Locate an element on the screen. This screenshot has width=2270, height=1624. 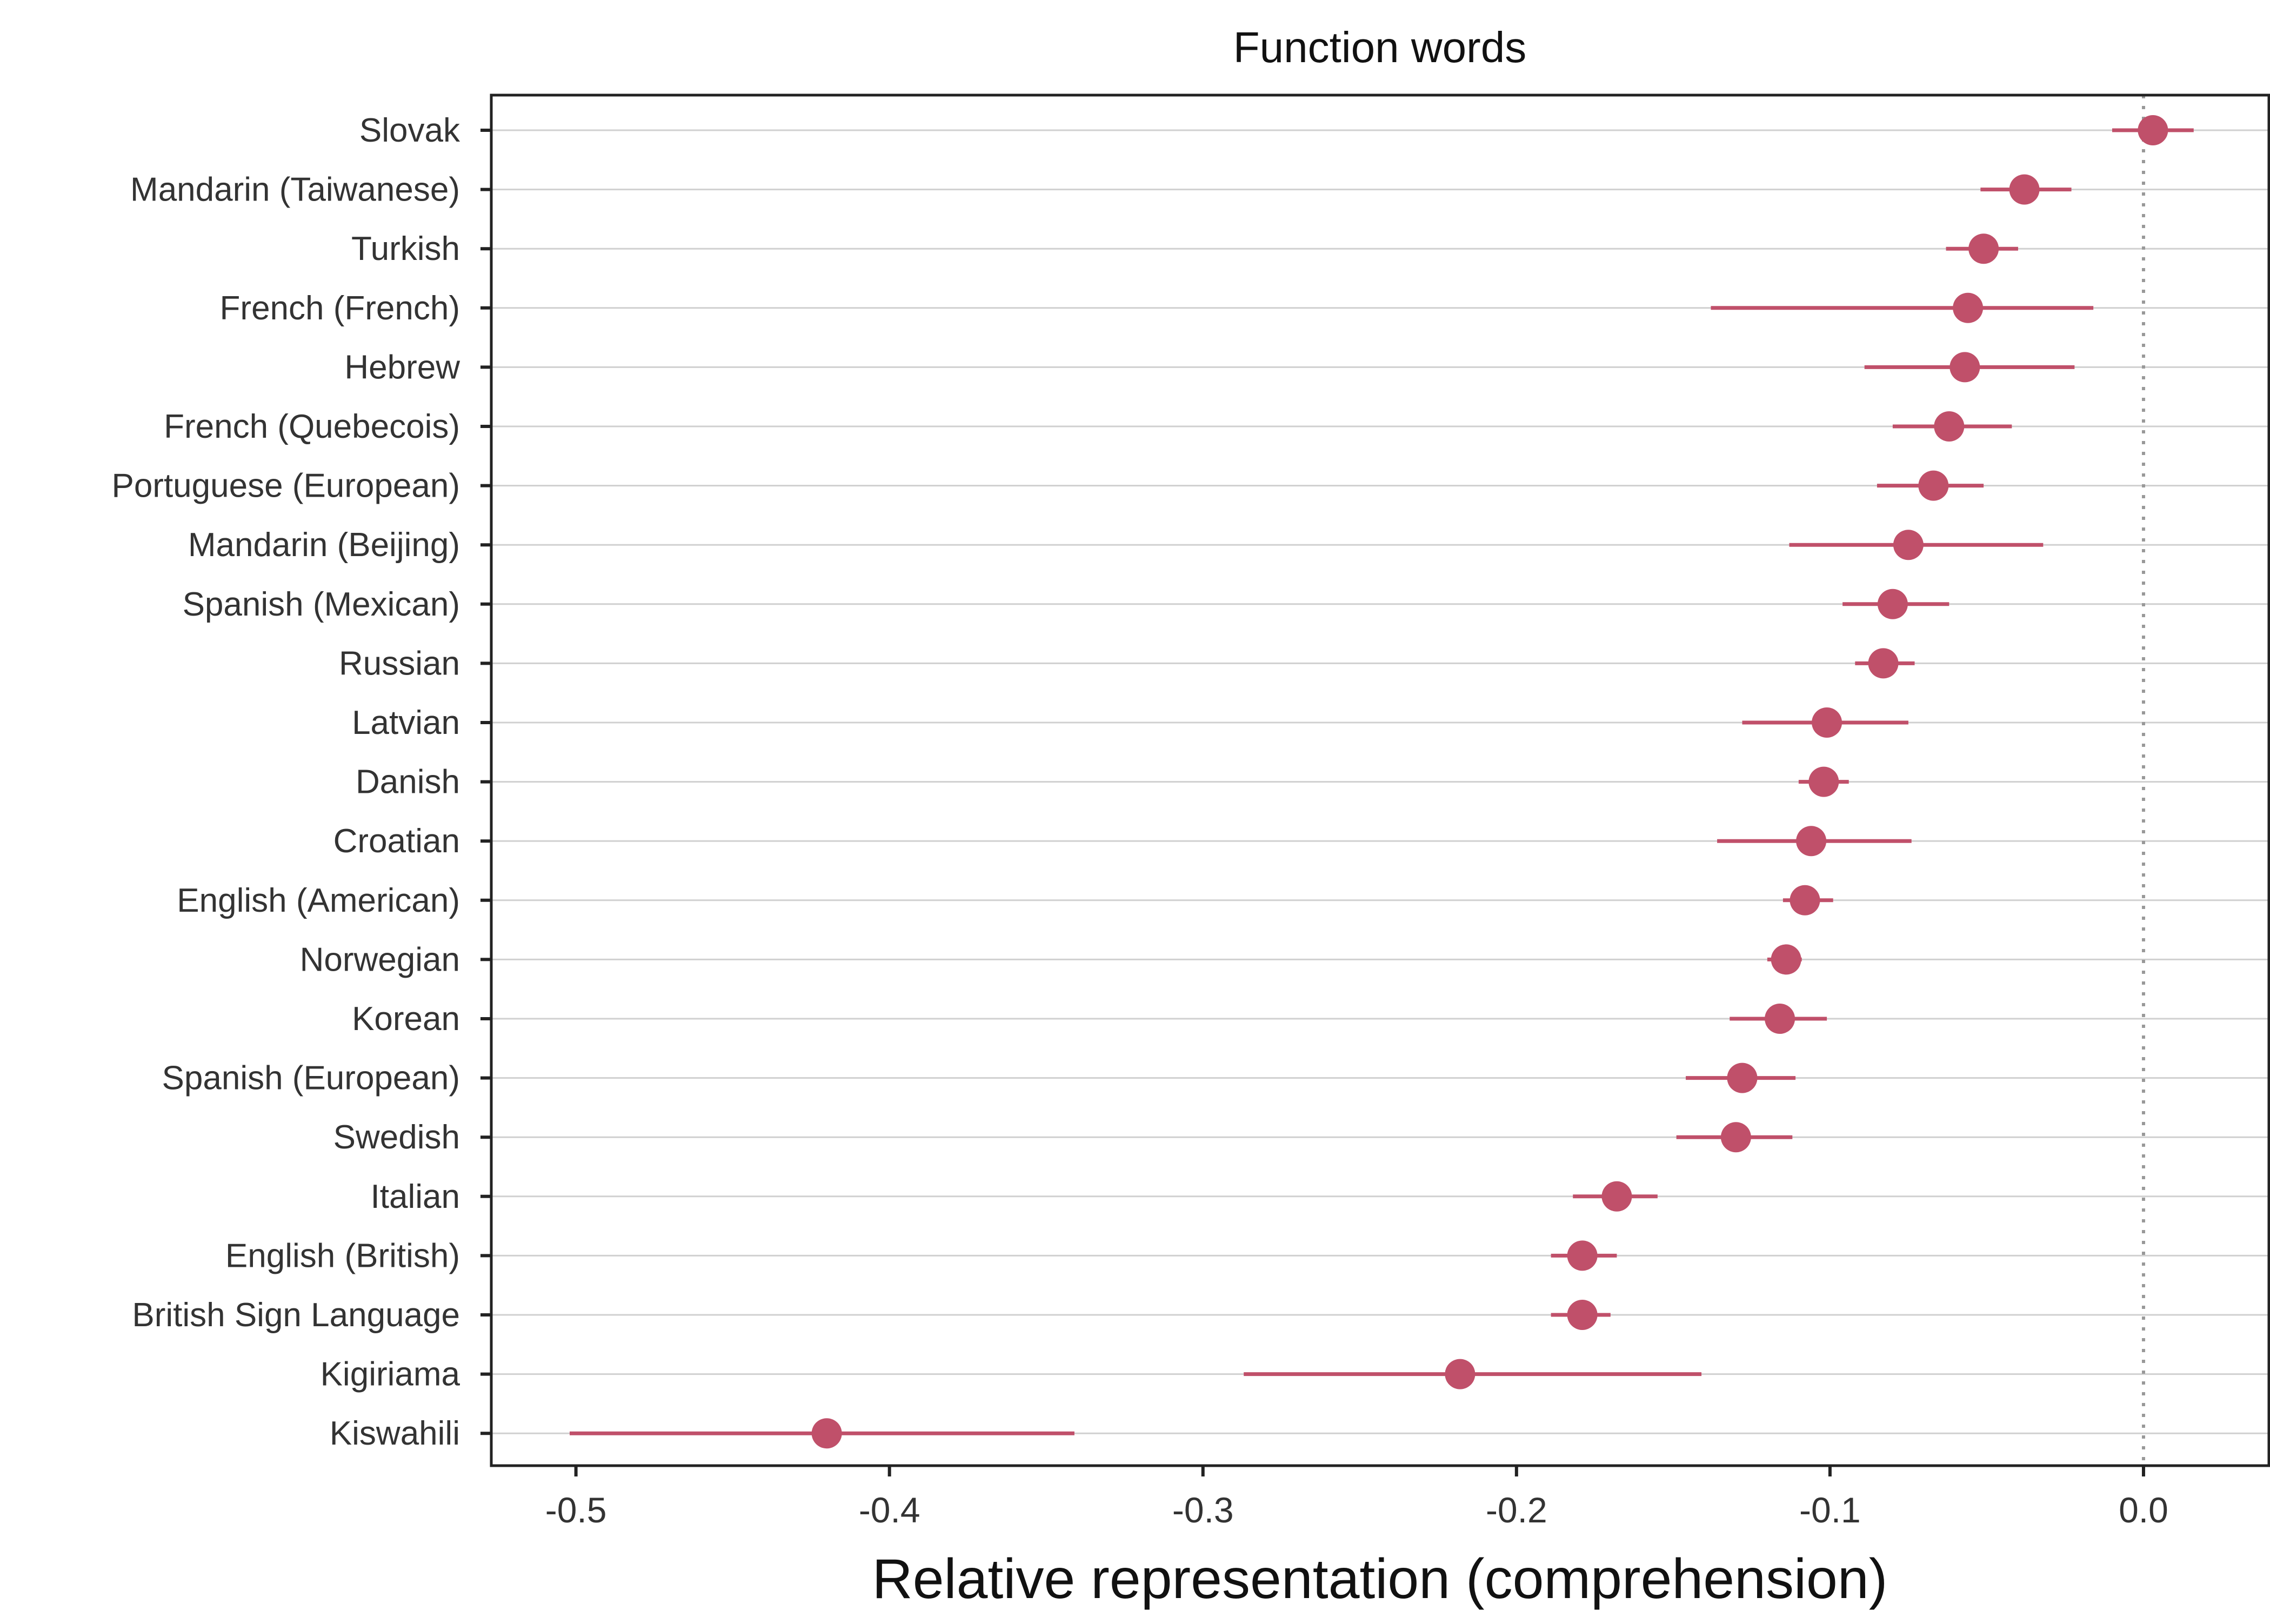
y-tick-label: Hebrew is located at coordinates (402, 368).